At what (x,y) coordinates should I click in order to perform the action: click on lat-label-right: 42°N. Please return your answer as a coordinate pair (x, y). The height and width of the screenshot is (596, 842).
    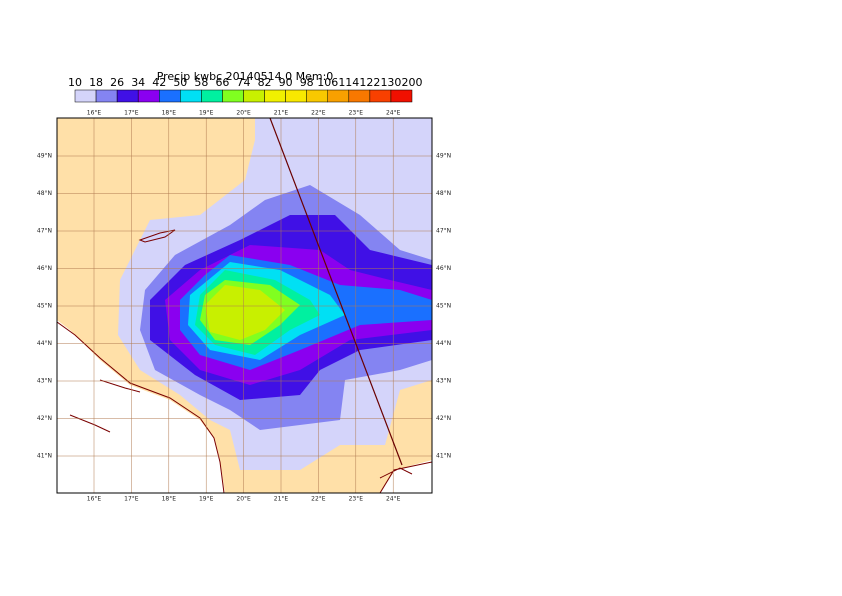
    Looking at the image, I should click on (443, 418).